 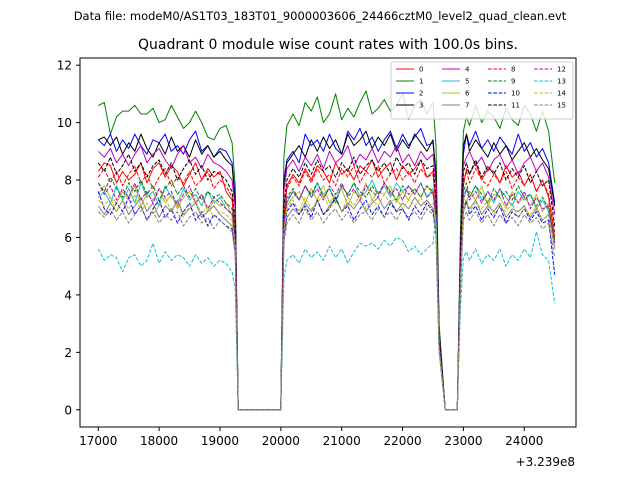 What do you see at coordinates (513, 82) in the screenshot?
I see `legend-label-9: 9` at bounding box center [513, 82].